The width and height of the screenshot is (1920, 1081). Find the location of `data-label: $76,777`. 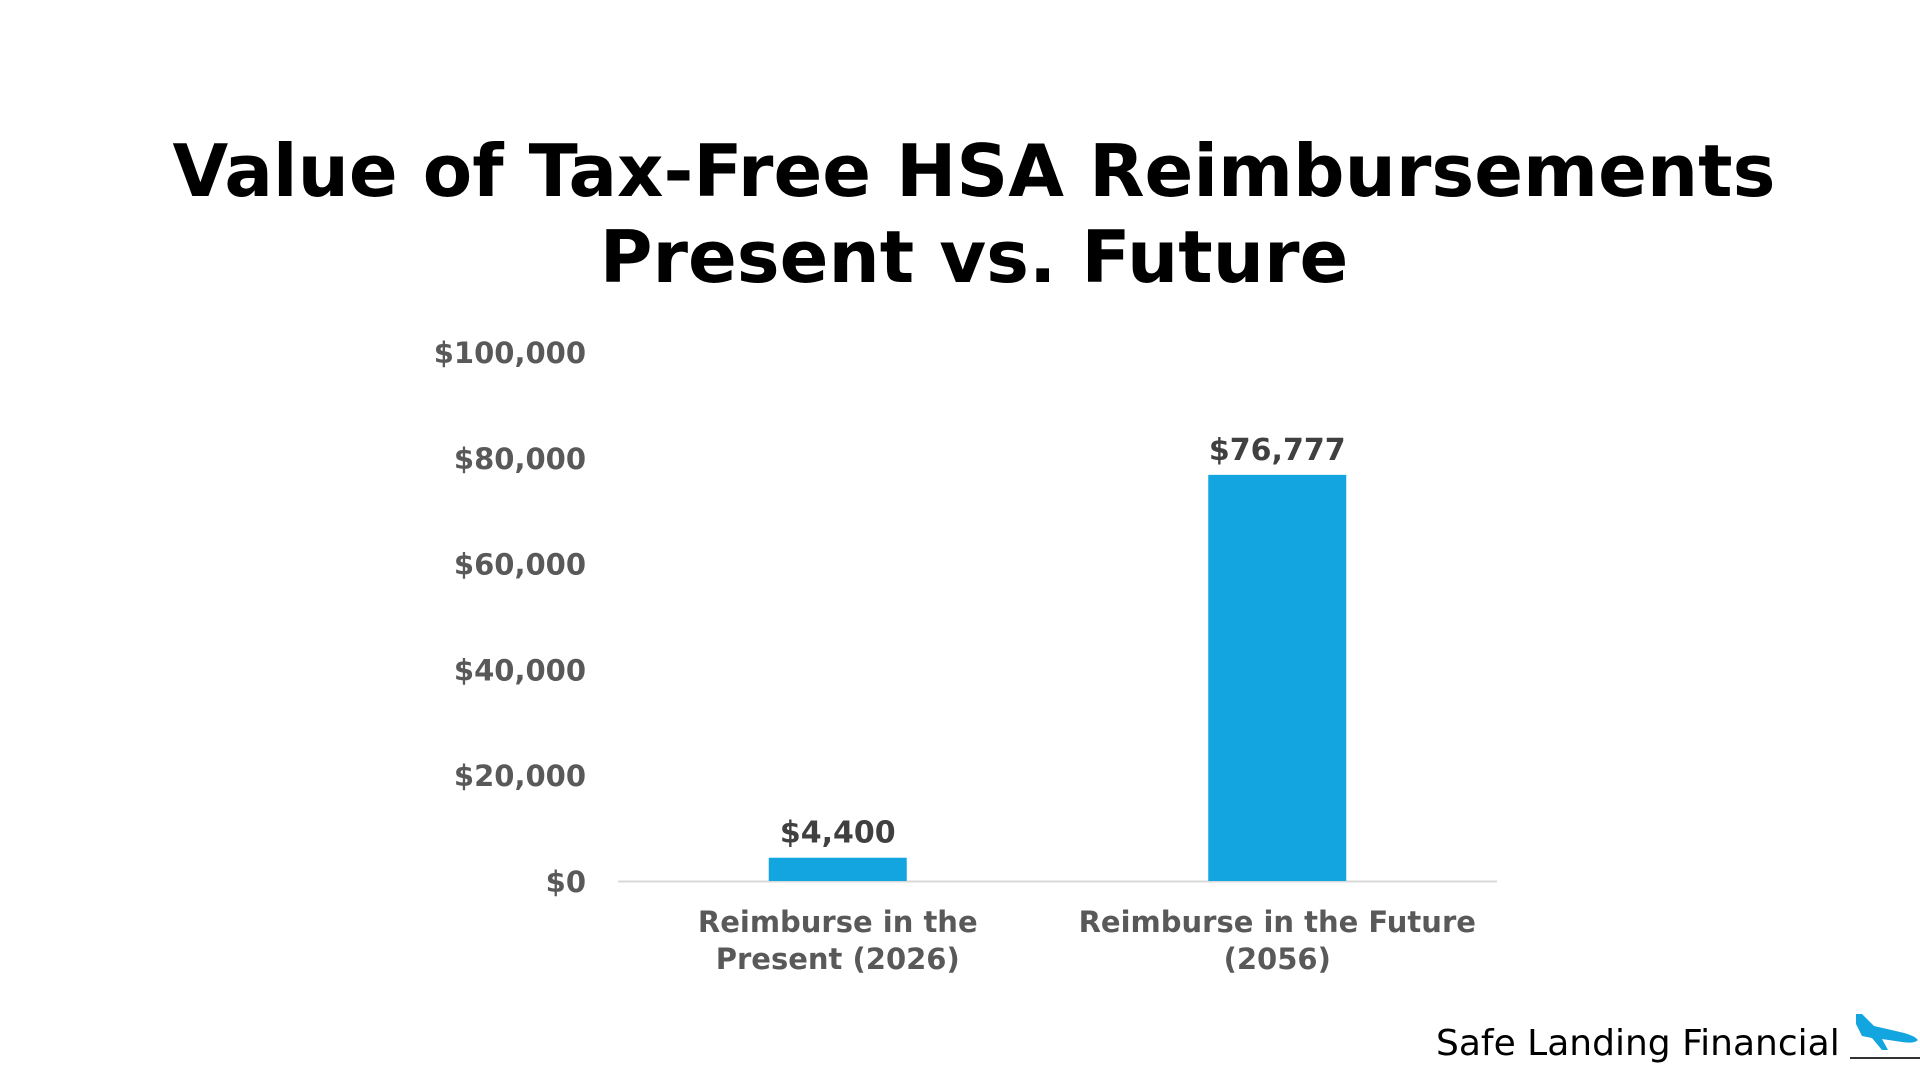

data-label: $76,777 is located at coordinates (1277, 450).